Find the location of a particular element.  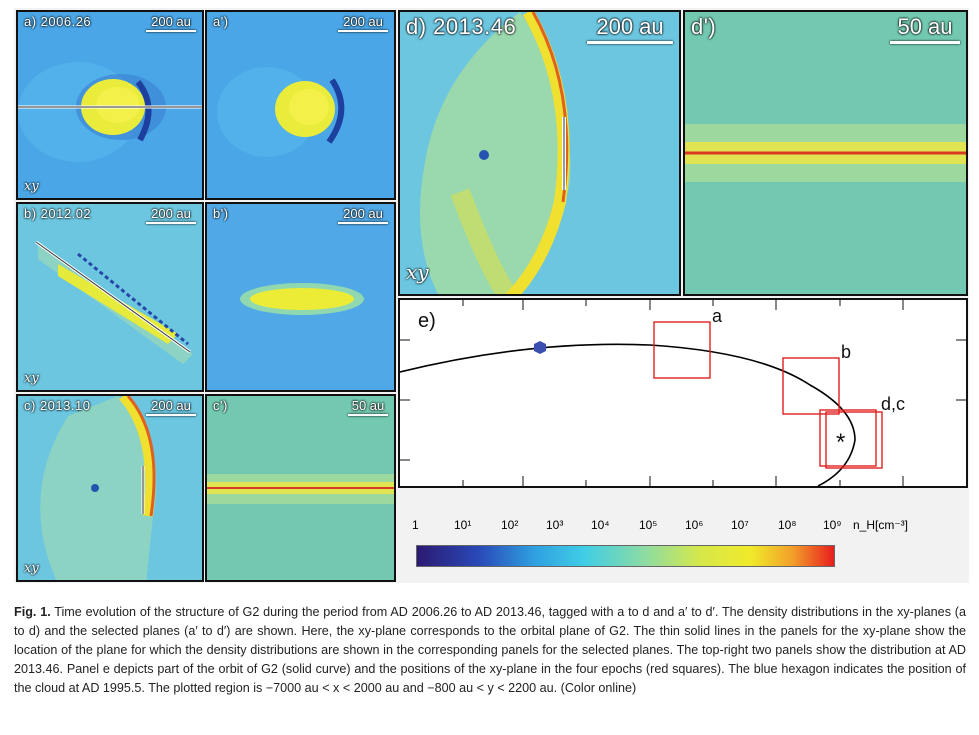

panel-c-prime-image is located at coordinates (300, 488).